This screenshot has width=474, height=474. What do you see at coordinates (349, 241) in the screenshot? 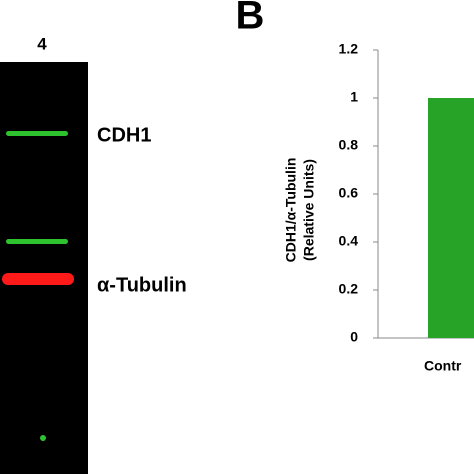
I see `y-tick-label: 0.4` at bounding box center [349, 241].